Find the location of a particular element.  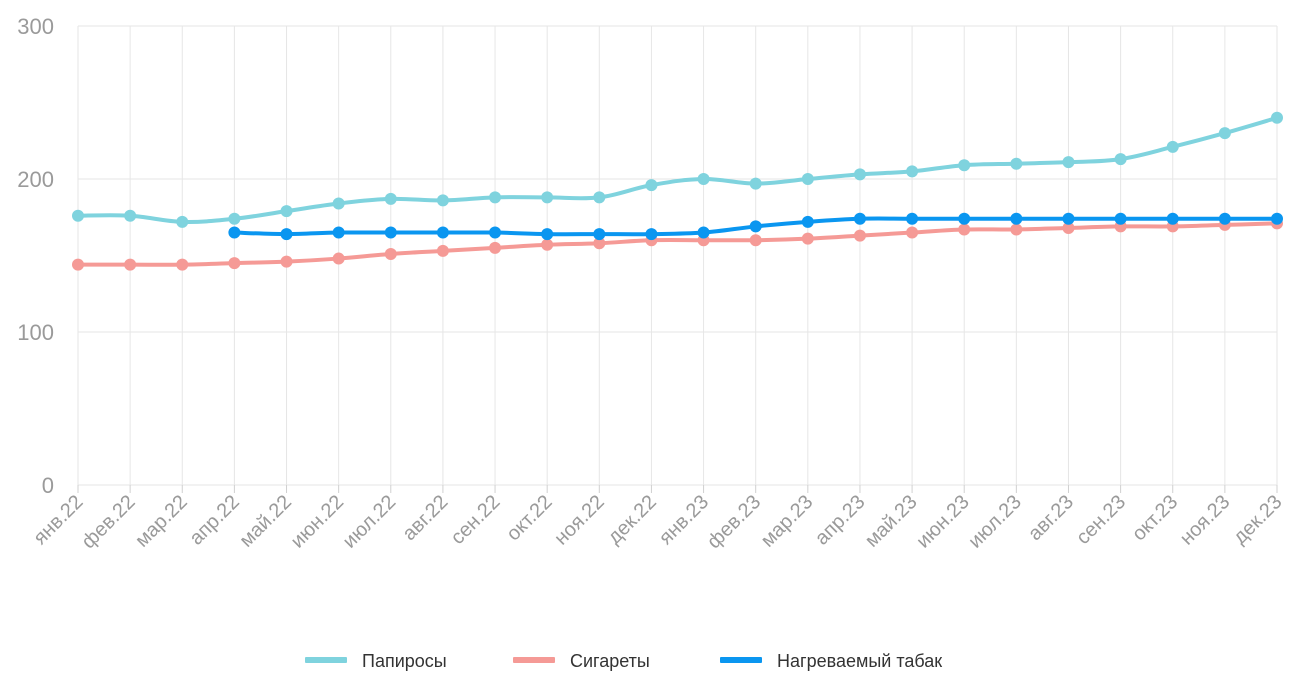

x-tick-label: сен.22 is located at coordinates (476, 520).